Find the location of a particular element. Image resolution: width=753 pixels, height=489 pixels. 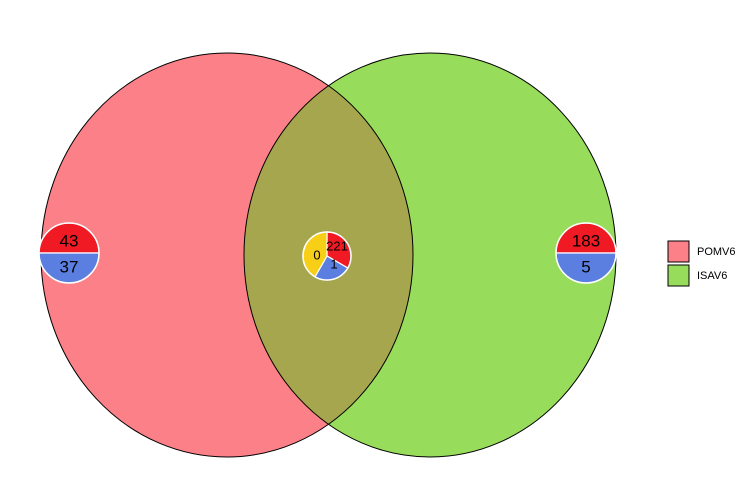

pie-value-label: 183 is located at coordinates (586, 241).